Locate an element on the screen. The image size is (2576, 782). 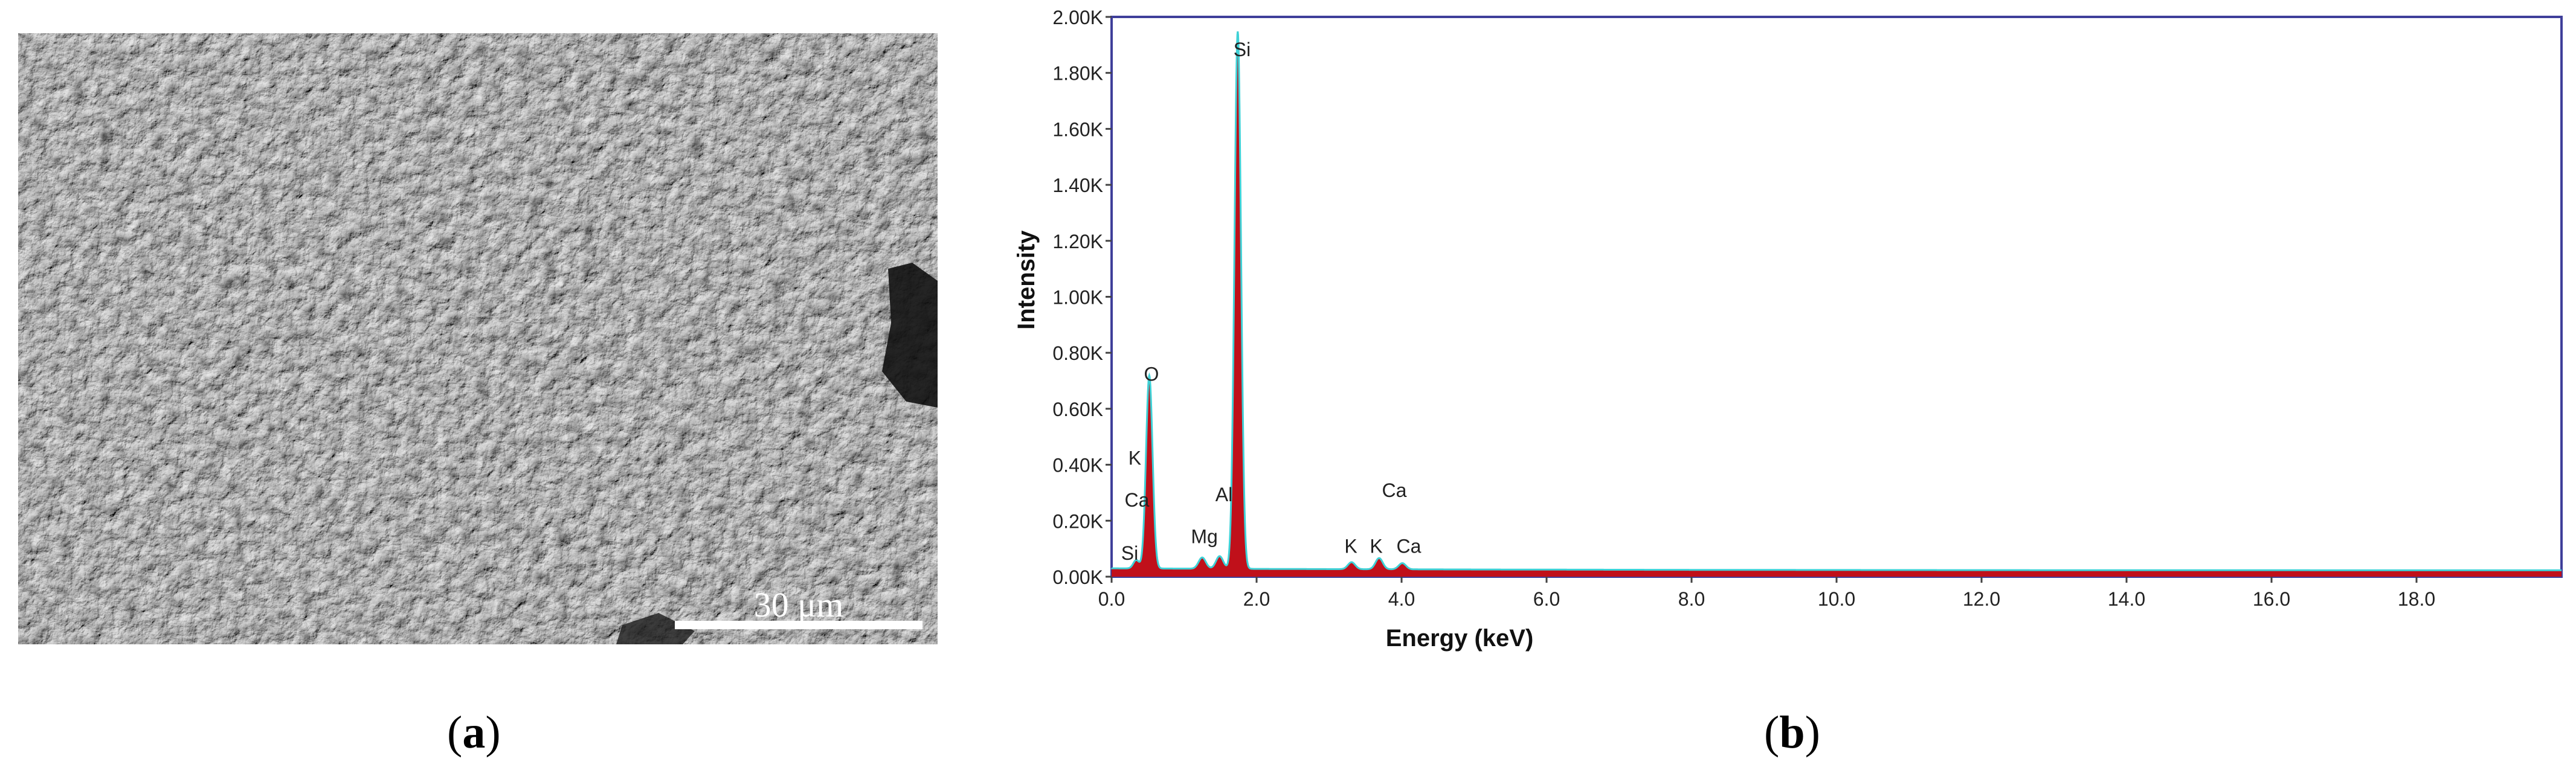
y-tick-label: 0.00K is located at coordinates (1077, 577).